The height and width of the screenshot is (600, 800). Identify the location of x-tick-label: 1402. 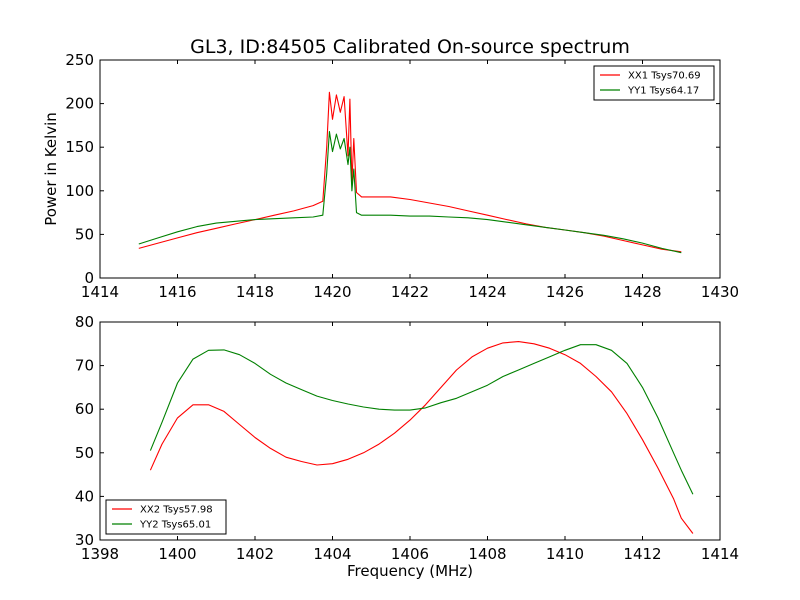
(255, 554).